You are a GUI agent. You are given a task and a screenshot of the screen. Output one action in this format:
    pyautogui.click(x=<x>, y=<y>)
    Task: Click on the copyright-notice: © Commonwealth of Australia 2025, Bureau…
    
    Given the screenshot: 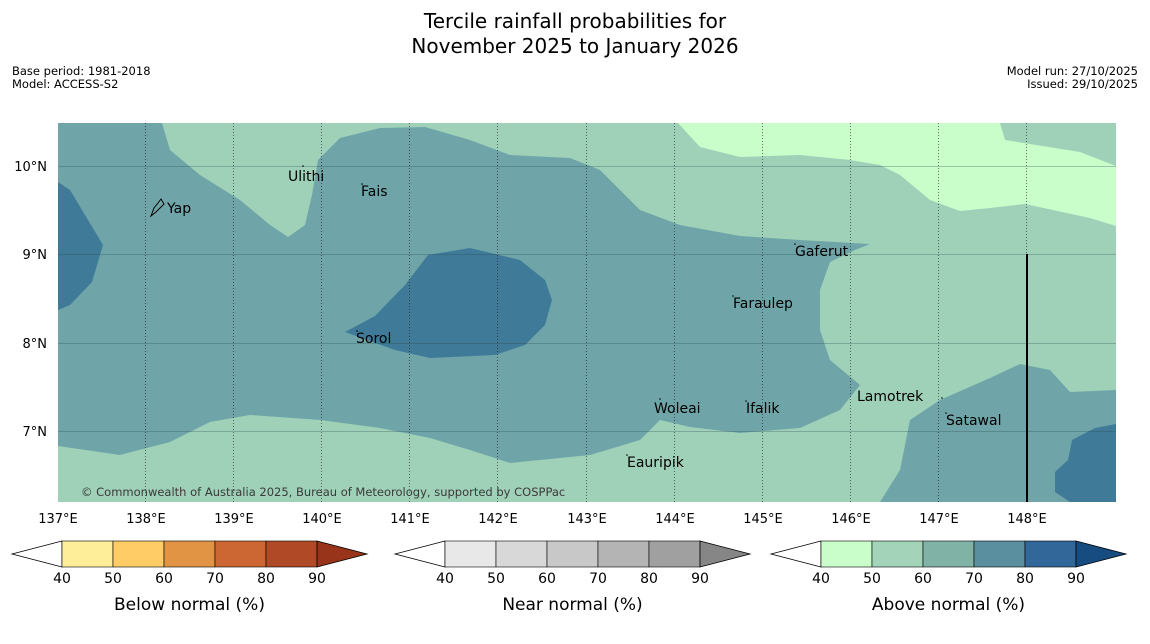 What is the action you would take?
    pyautogui.click(x=323, y=492)
    